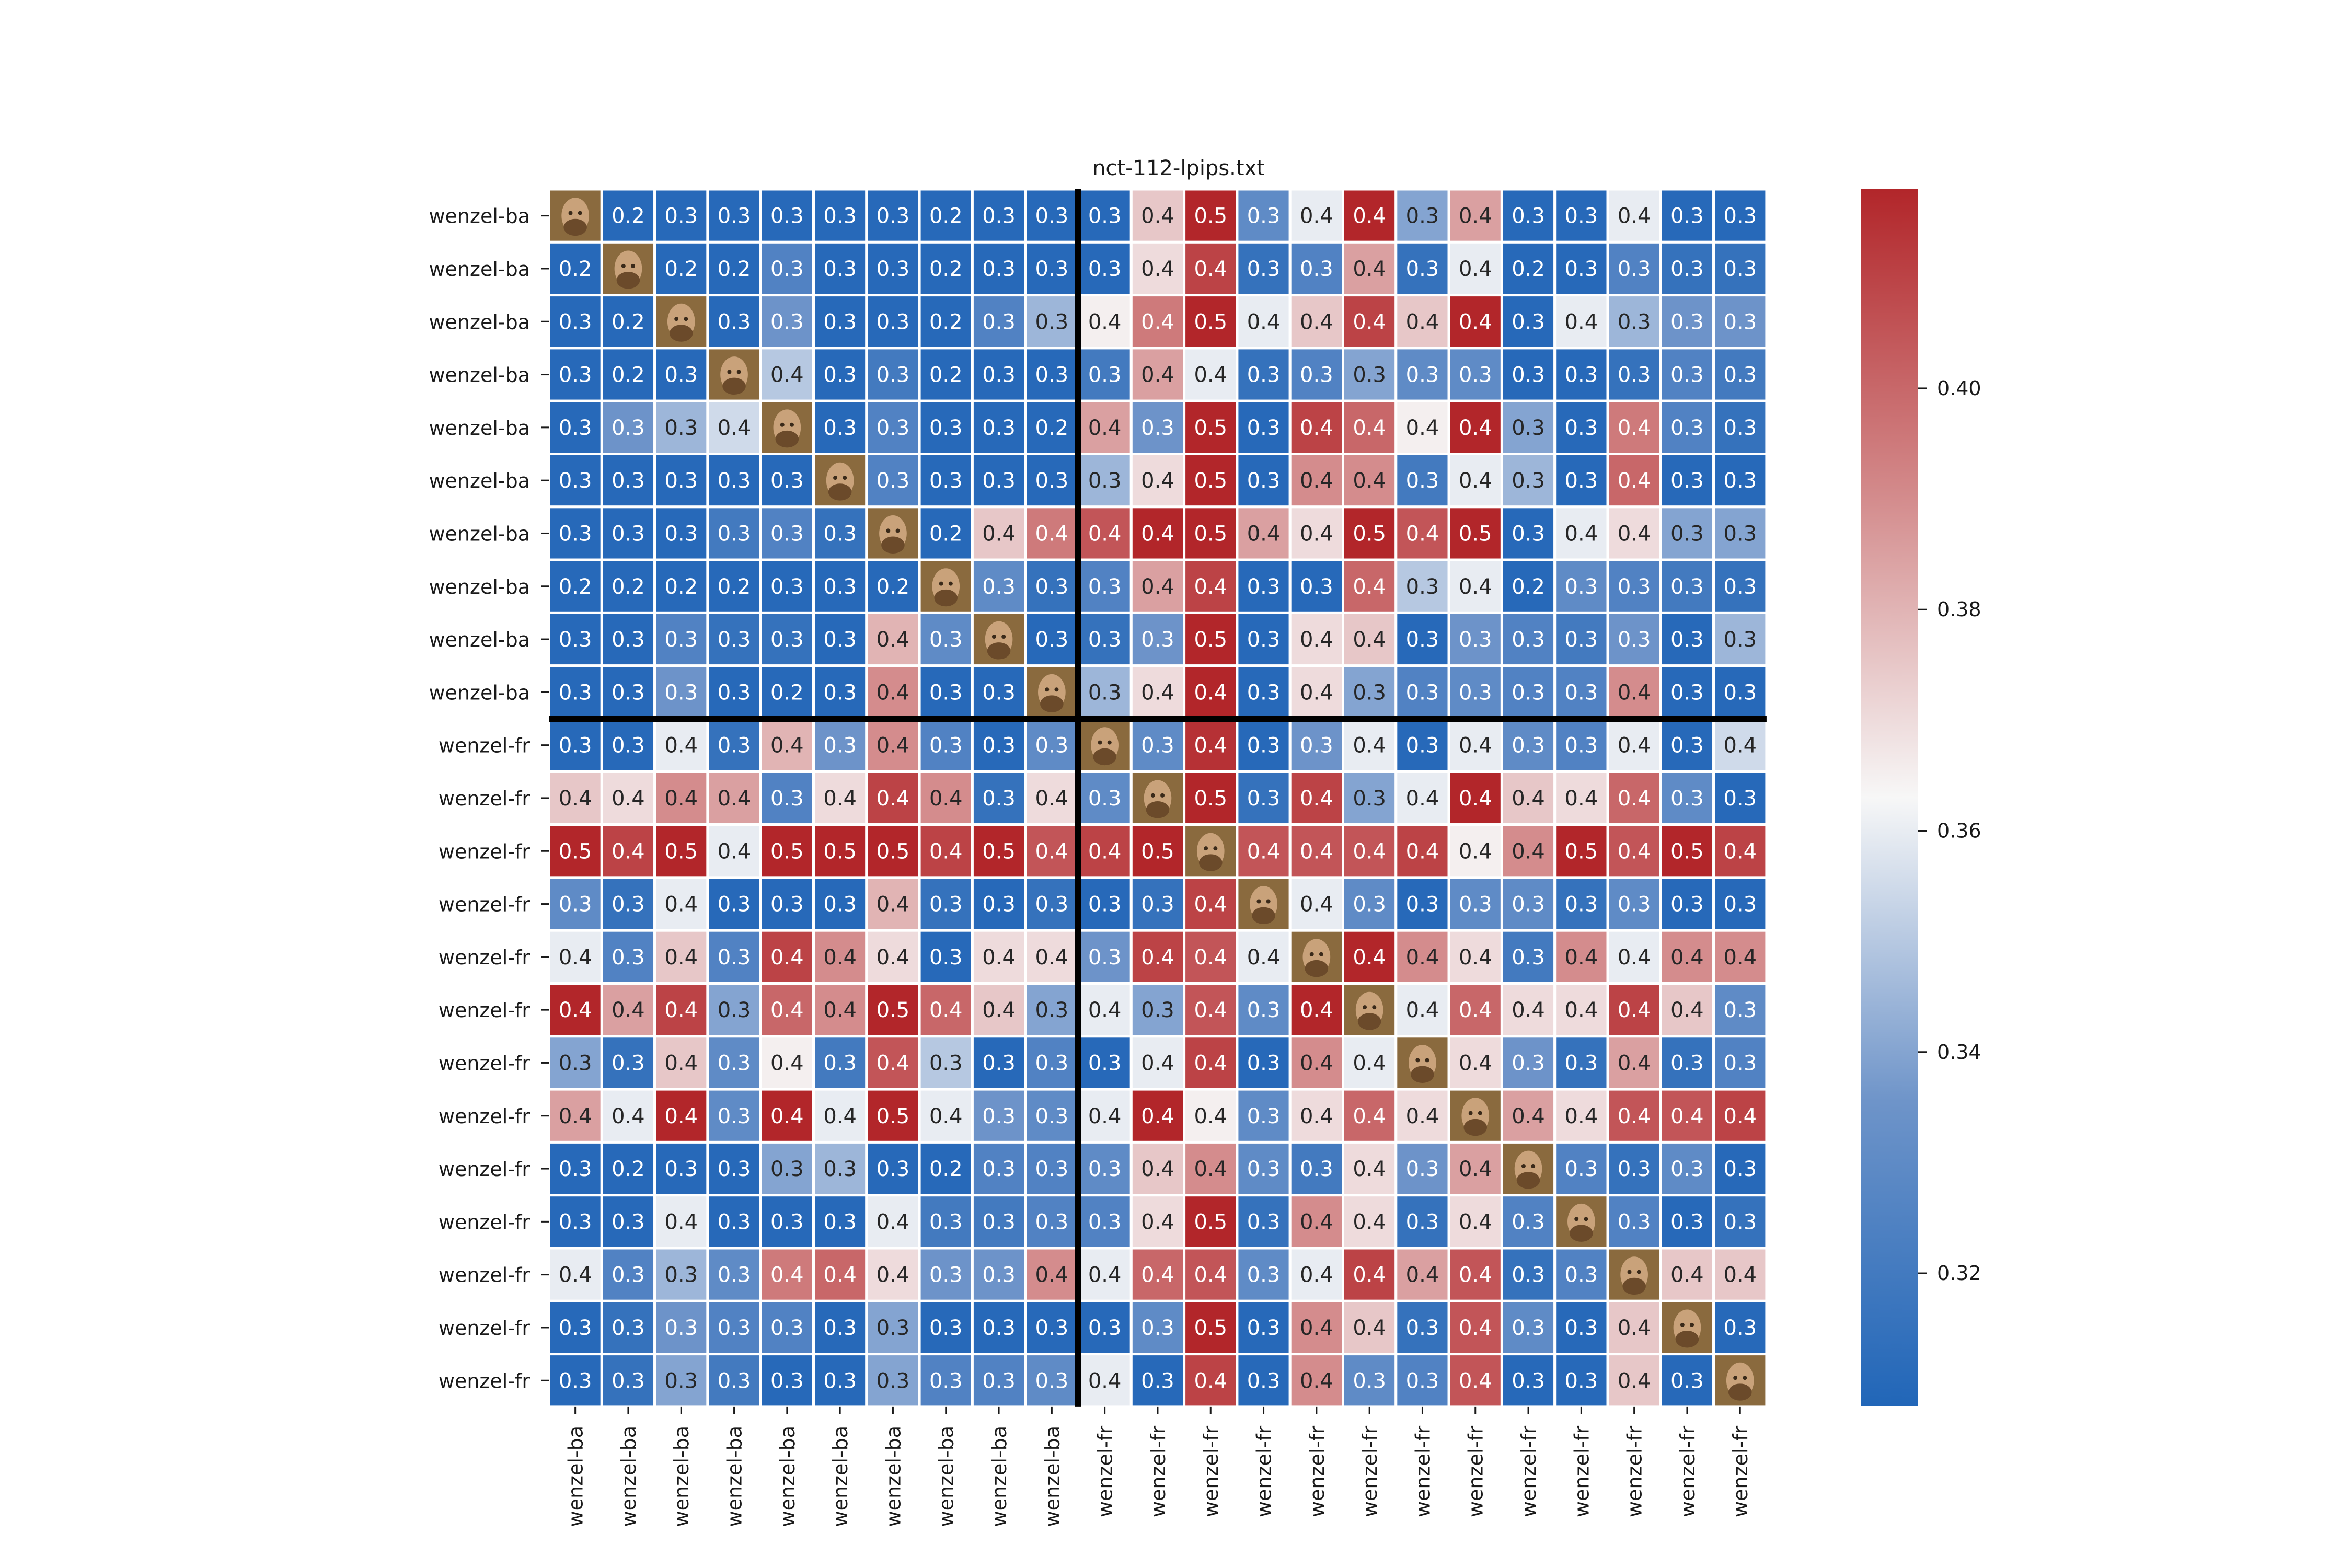 The height and width of the screenshot is (1568, 2352). Describe the element at coordinates (1959, 1273) in the screenshot. I see `colorbar-tick-label: 0.32` at that location.